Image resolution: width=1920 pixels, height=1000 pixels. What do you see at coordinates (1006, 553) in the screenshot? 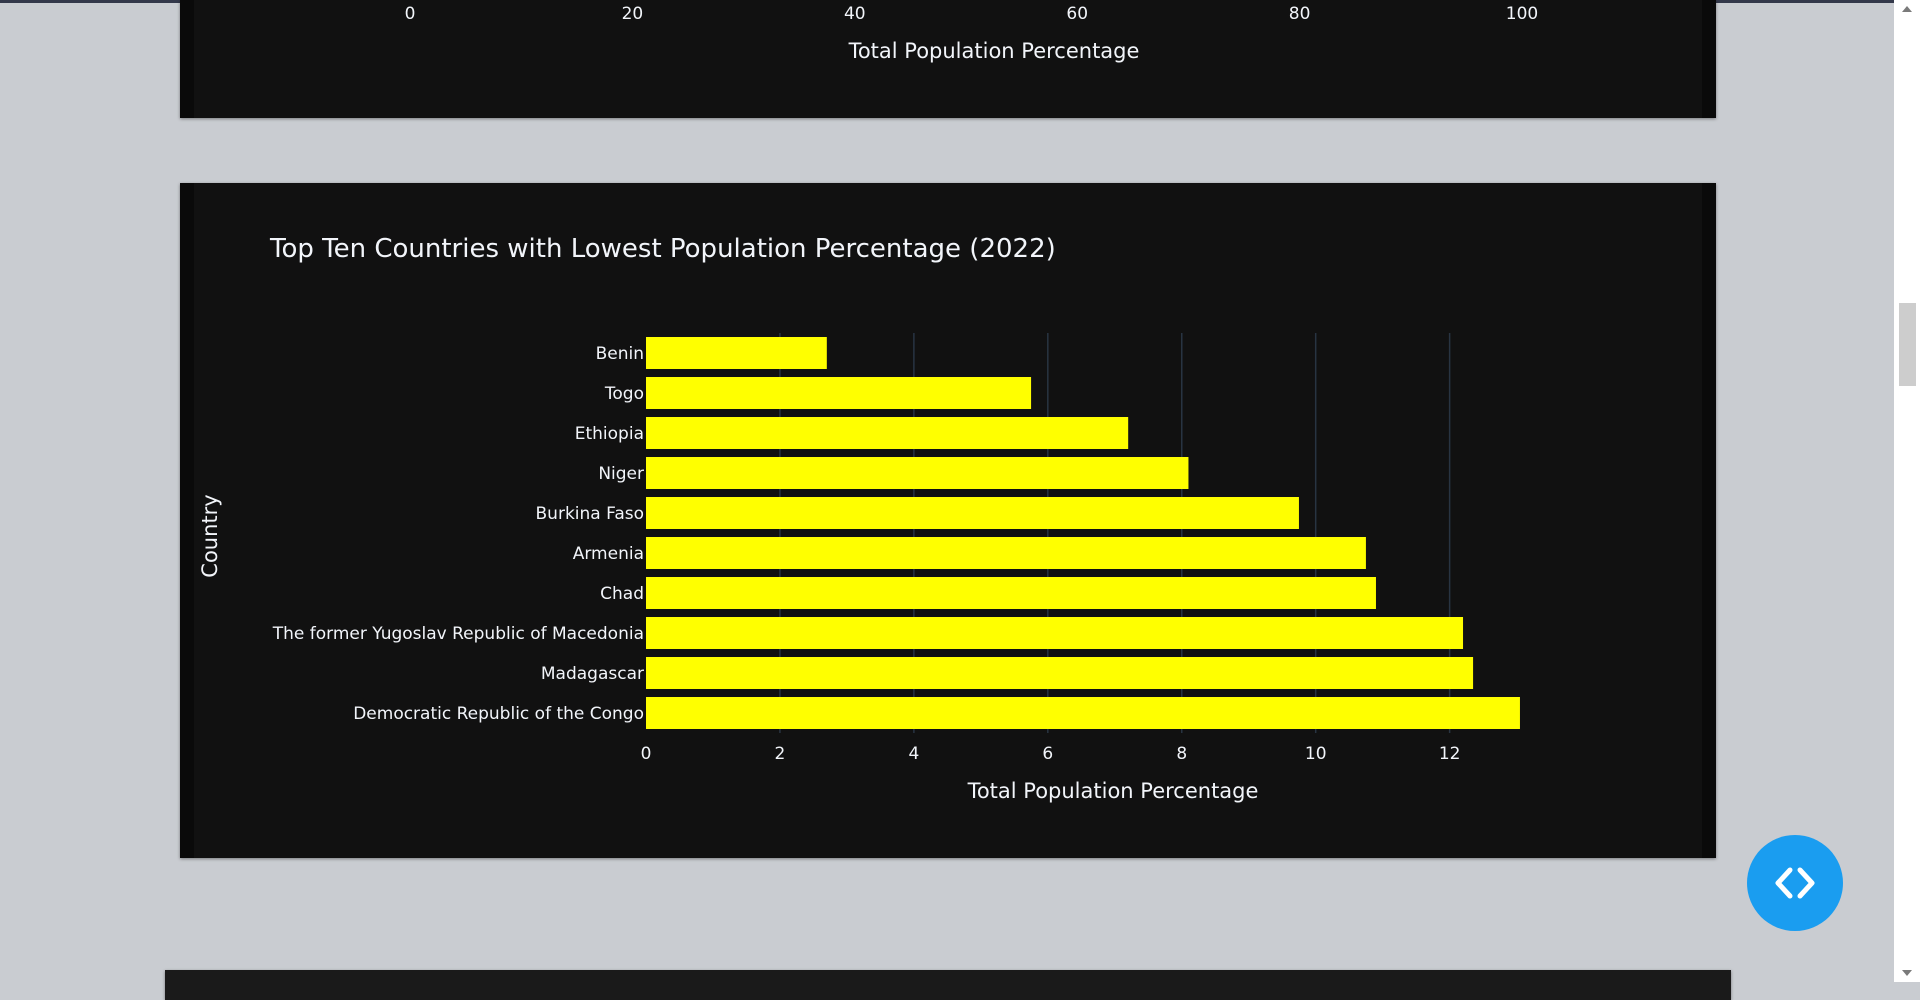
I see `bar-armenia` at bounding box center [1006, 553].